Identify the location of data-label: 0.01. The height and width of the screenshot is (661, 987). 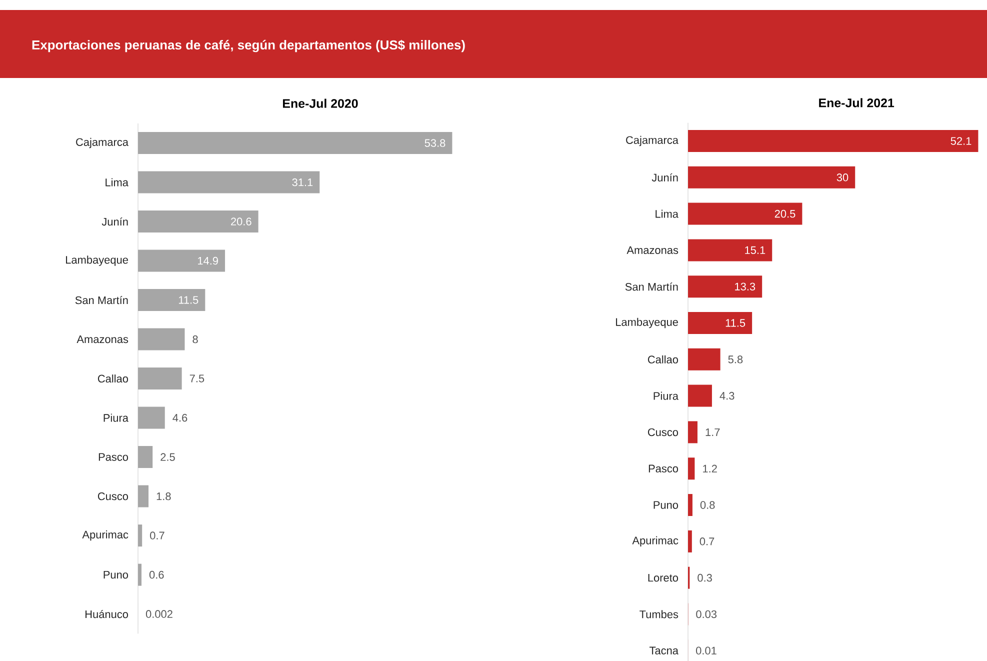
(706, 650).